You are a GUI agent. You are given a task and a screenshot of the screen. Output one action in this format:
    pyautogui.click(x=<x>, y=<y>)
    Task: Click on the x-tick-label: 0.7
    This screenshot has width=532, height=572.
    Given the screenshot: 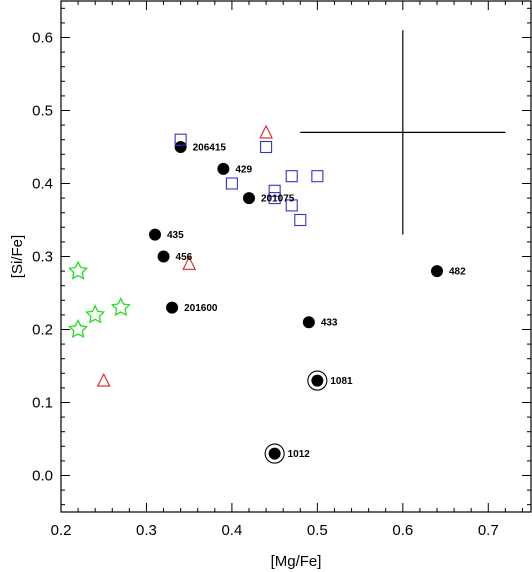 What is the action you would take?
    pyautogui.click(x=488, y=530)
    